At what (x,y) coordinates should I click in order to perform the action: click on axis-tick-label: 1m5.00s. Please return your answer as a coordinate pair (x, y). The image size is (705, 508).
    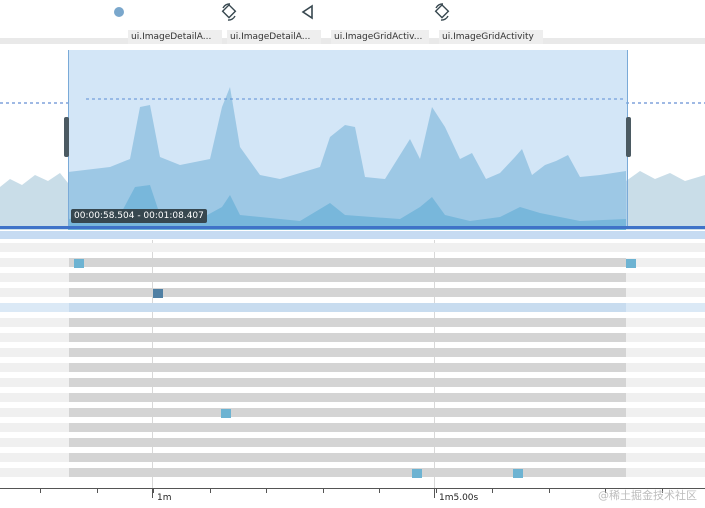
    Looking at the image, I should click on (459, 498).